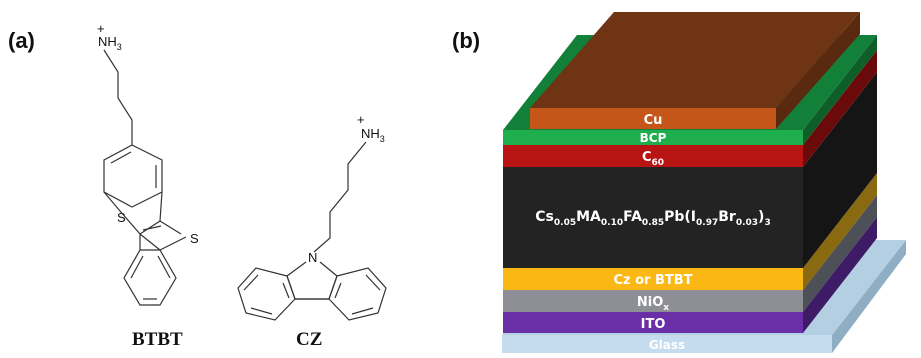  I want to click on cz-nitrogen-label: N, so click(312, 257).